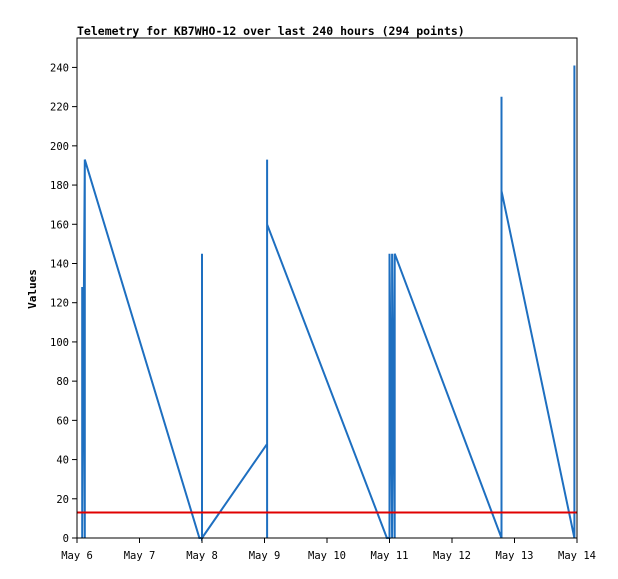 Image resolution: width=618 pixels, height=579 pixels. Describe the element at coordinates (59, 225) in the screenshot. I see `y-tick-label: 160` at that location.